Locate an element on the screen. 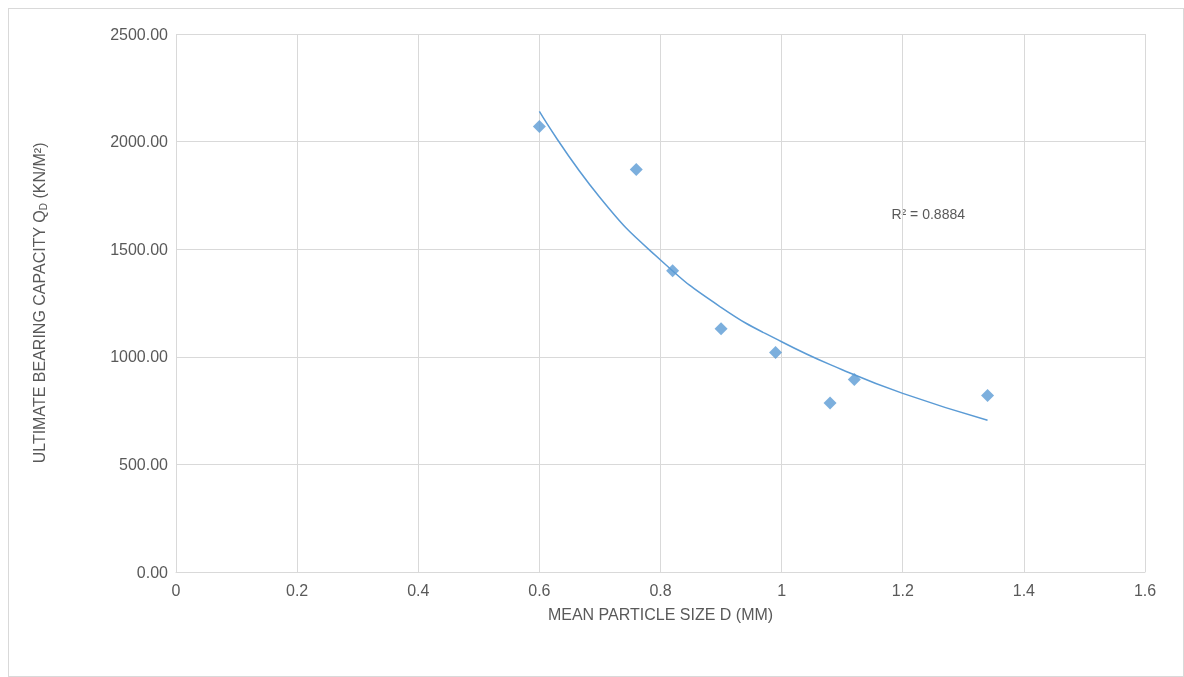 This screenshot has height=677, width=1184. x-tick-label: 0.2 is located at coordinates (297, 590).